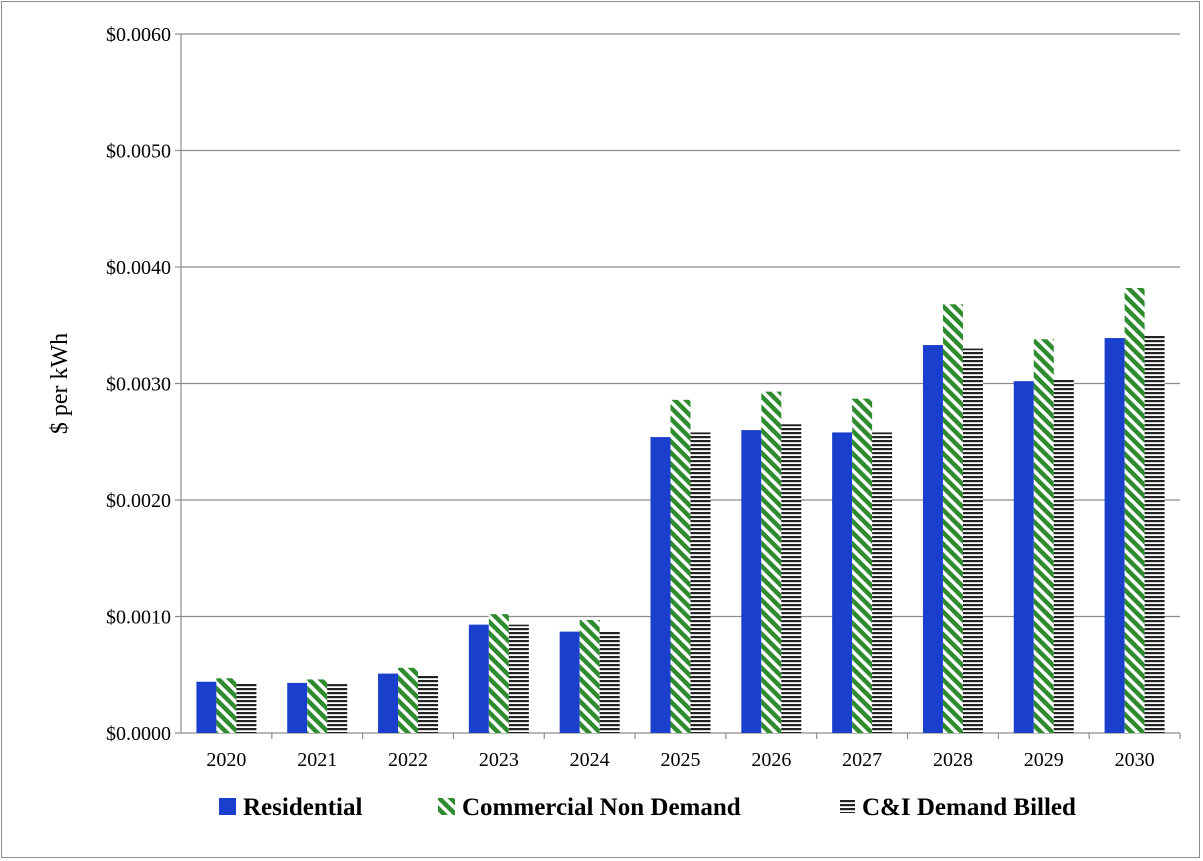 Image resolution: width=1203 pixels, height=861 pixels. Describe the element at coordinates (932, 539) in the screenshot. I see `bar-residential-2028` at that location.